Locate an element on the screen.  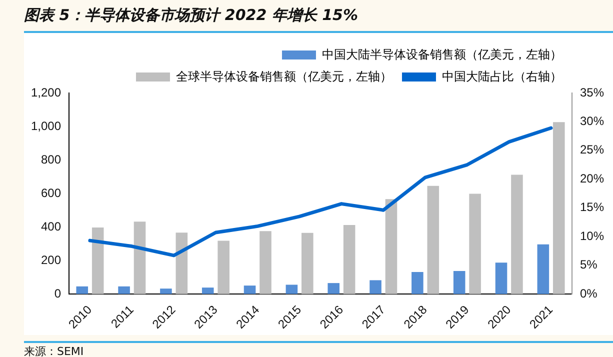
legend-label: 全球半导体设备销售额（亿美元，左轴） is located at coordinates (284, 76).